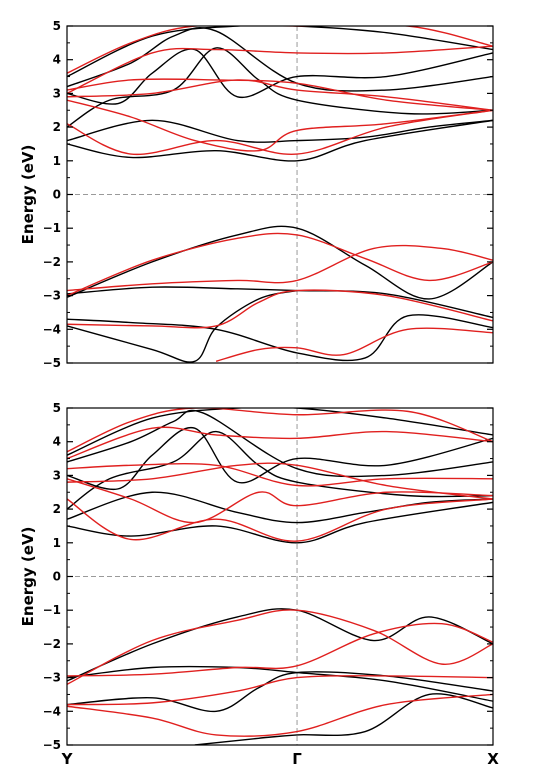  Describe the element at coordinates (493, 759) in the screenshot. I see `x-point-label: X` at that location.